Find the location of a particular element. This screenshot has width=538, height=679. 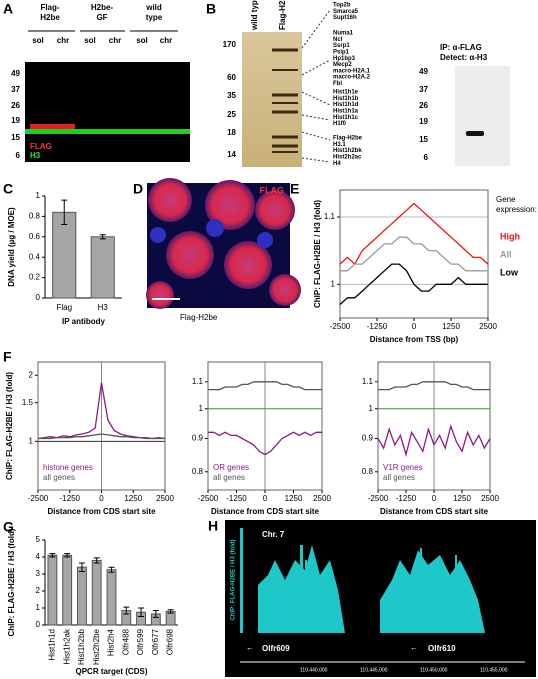

marker-label: 37 is located at coordinates (423, 89).